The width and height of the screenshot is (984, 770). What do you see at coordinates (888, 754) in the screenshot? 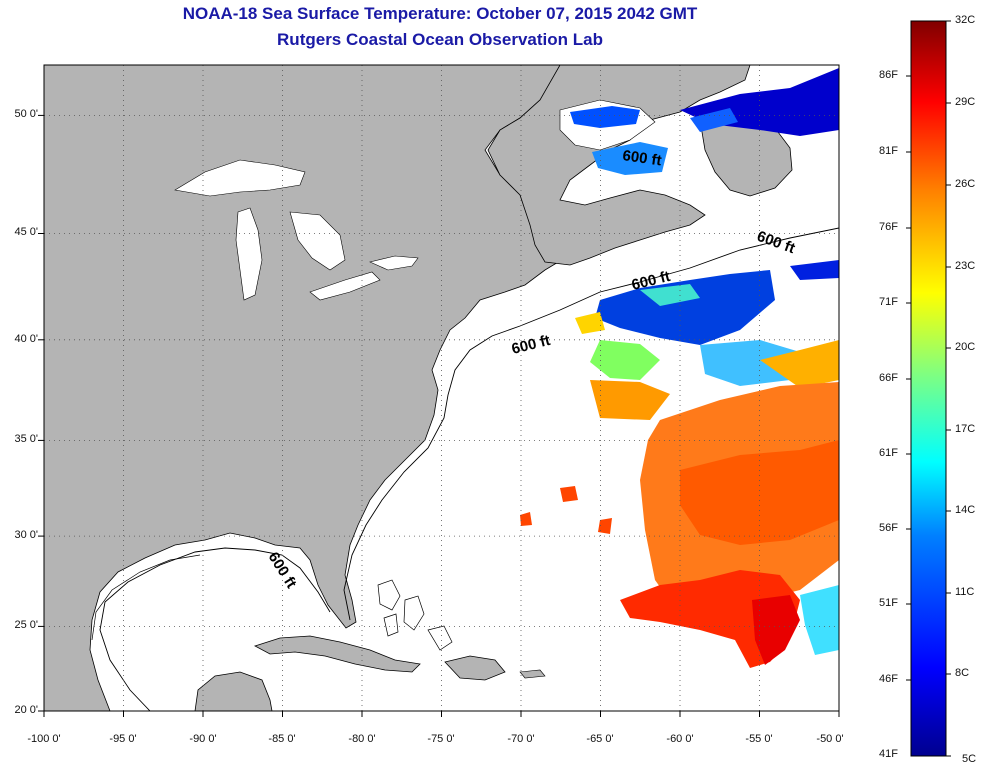
I see `colorbar-f-41: 41F` at bounding box center [888, 754].